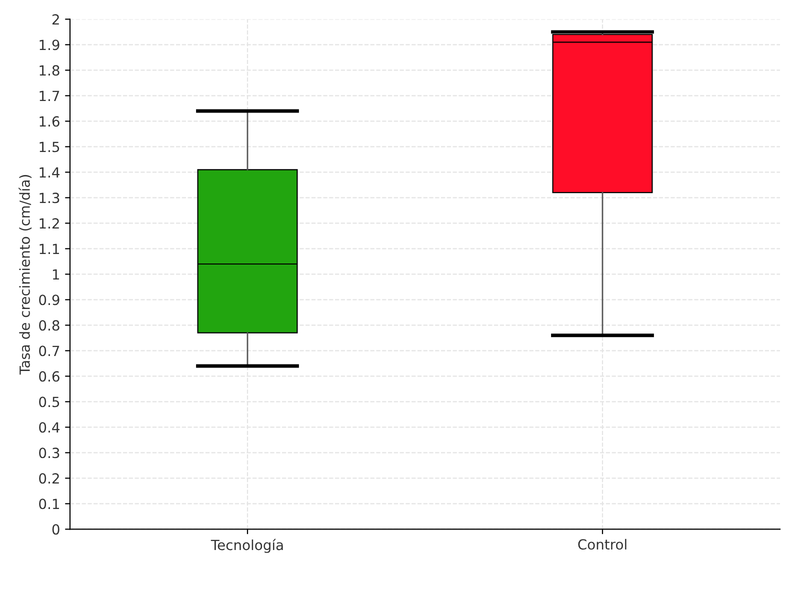 This screenshot has width=800, height=600. What do you see at coordinates (49, 453) in the screenshot?
I see `y-tick-label: 0.3` at bounding box center [49, 453].